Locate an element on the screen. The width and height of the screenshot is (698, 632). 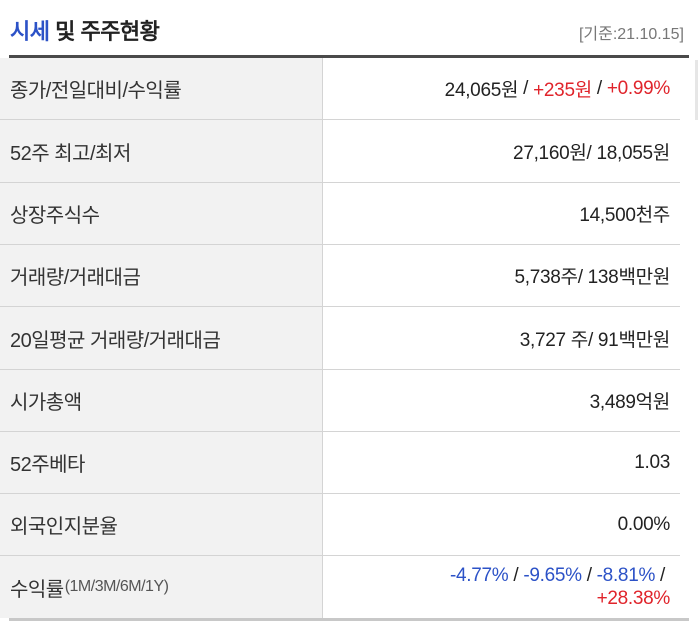
table-row-20d-avg-volume: 20일평균 거래량/거래대금 3,727 주/ 91백만원 is located at coordinates (340, 338).